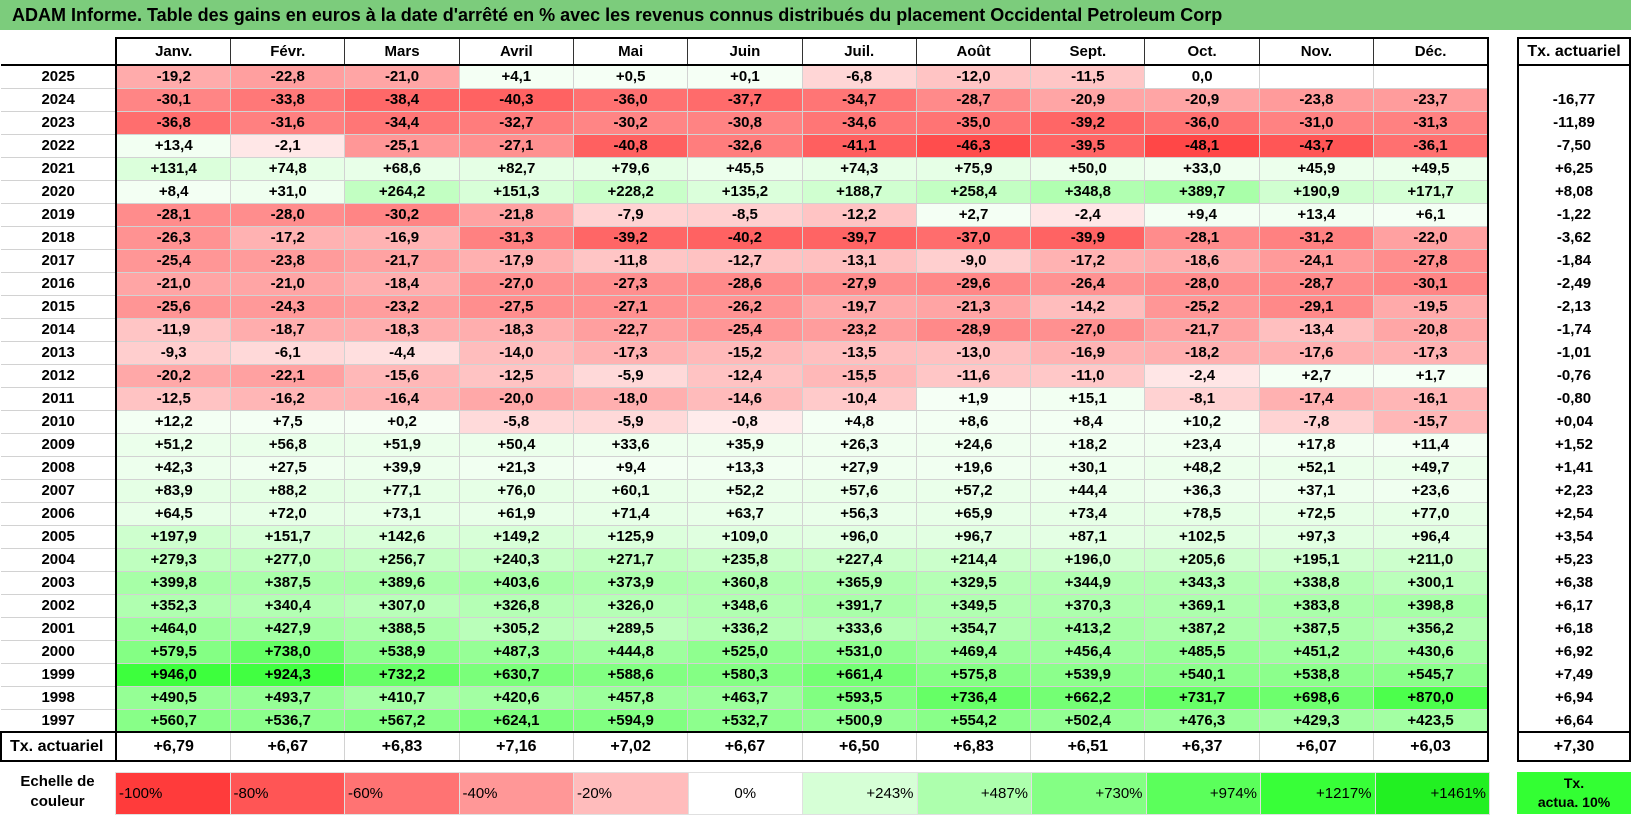  What do you see at coordinates (859, 697) in the screenshot?
I see `gain-cell: +593,5` at bounding box center [859, 697].